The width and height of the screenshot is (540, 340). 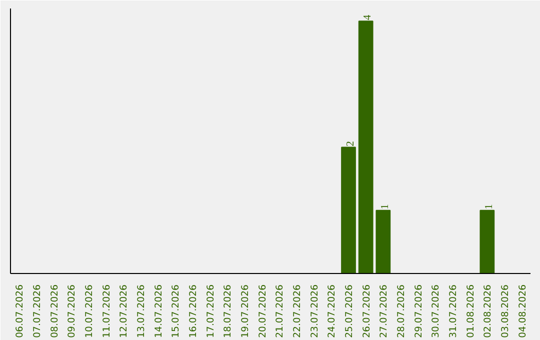 I want to click on x-tick-label: 23.07.2026, so click(x=314, y=311).